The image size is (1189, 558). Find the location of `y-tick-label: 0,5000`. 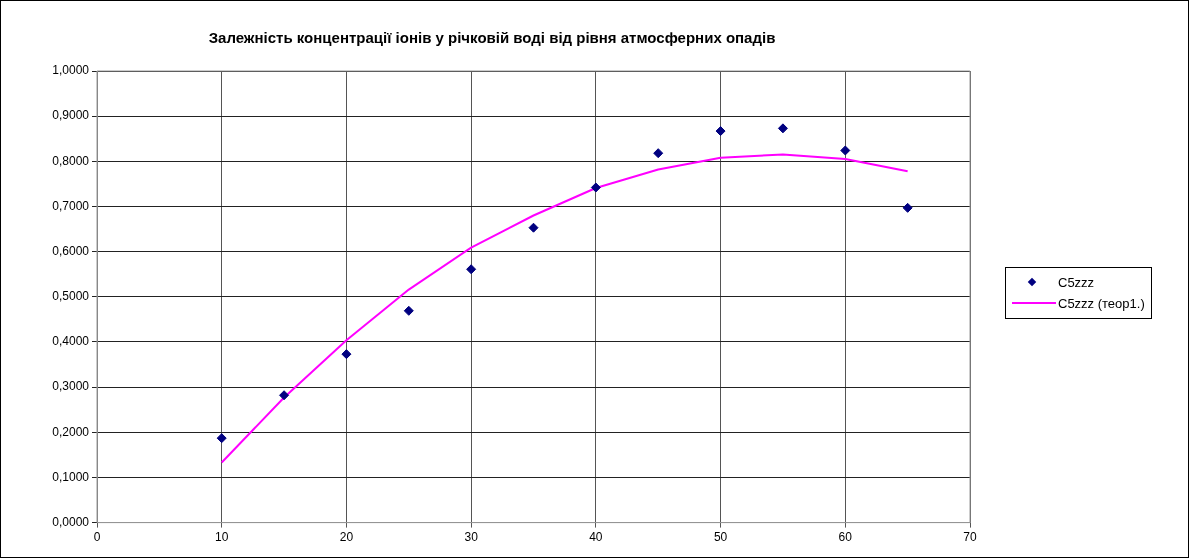

y-tick-label: 0,5000 is located at coordinates (71, 296).